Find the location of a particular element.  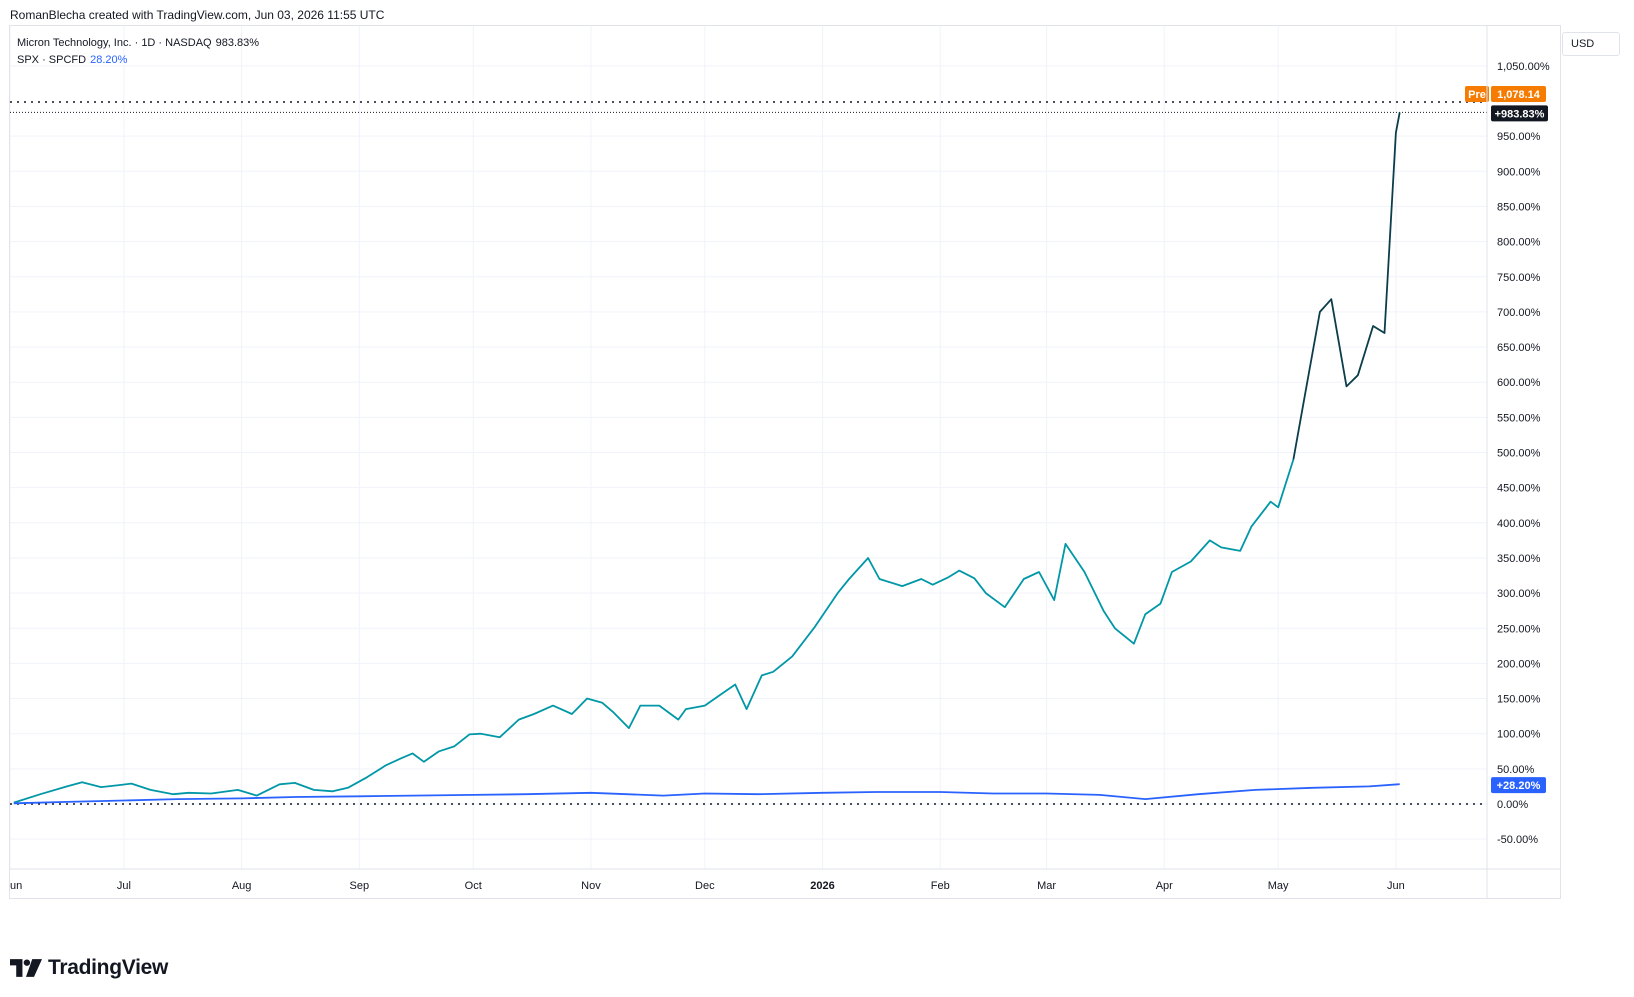

main-last-badge-bg is located at coordinates (1519, 113).